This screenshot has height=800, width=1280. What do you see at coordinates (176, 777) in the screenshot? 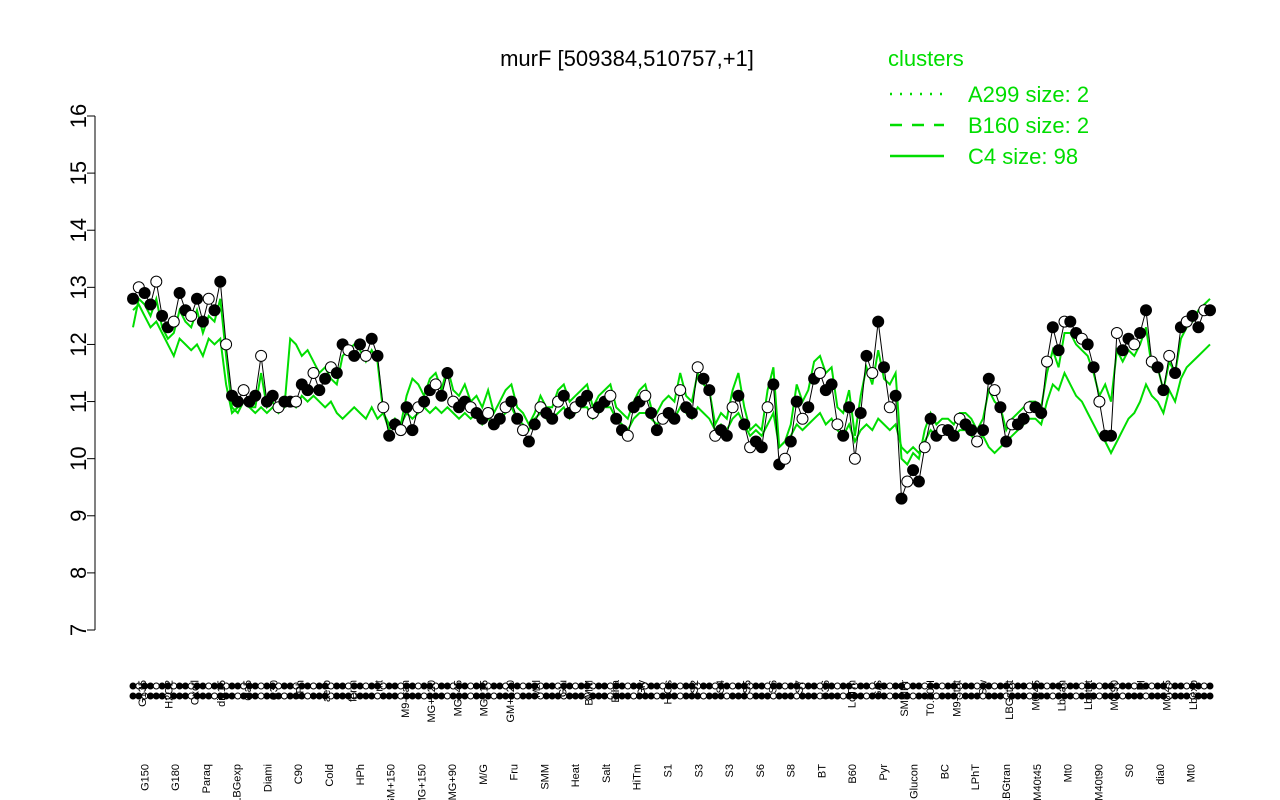
I see `x-tick-label: G180` at bounding box center [176, 777].